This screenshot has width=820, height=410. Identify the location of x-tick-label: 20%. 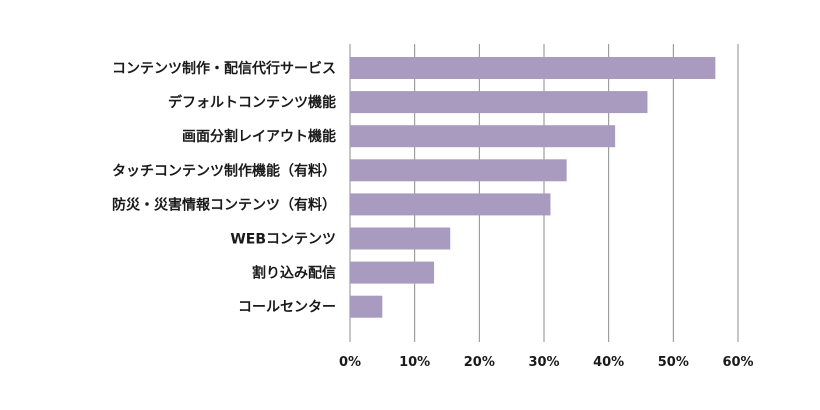
(479, 362).